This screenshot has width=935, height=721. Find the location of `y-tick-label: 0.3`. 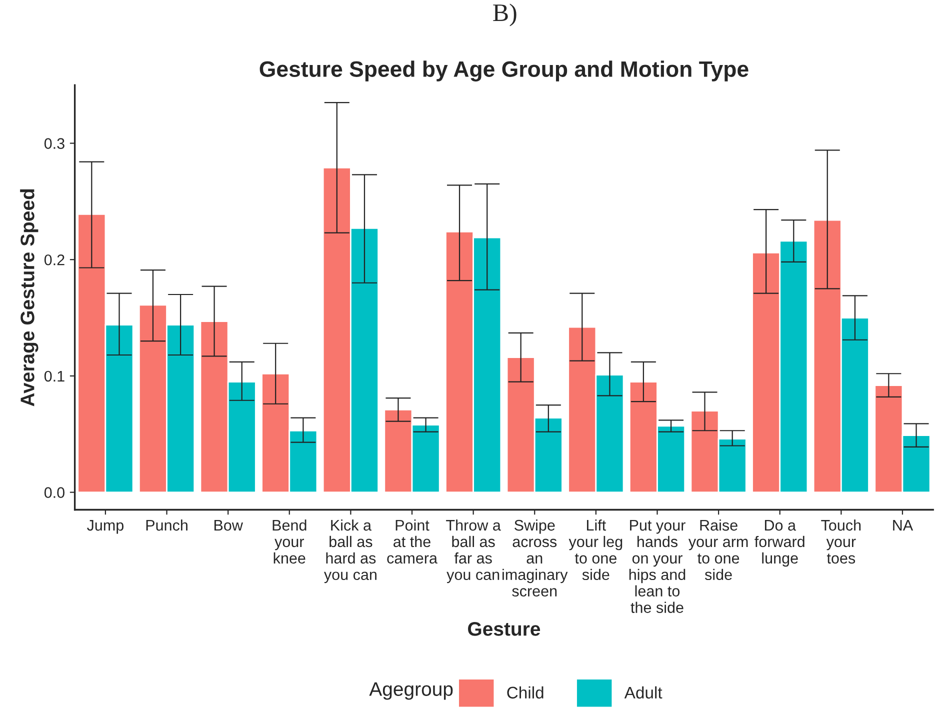

y-tick-label: 0.3 is located at coordinates (54, 143).